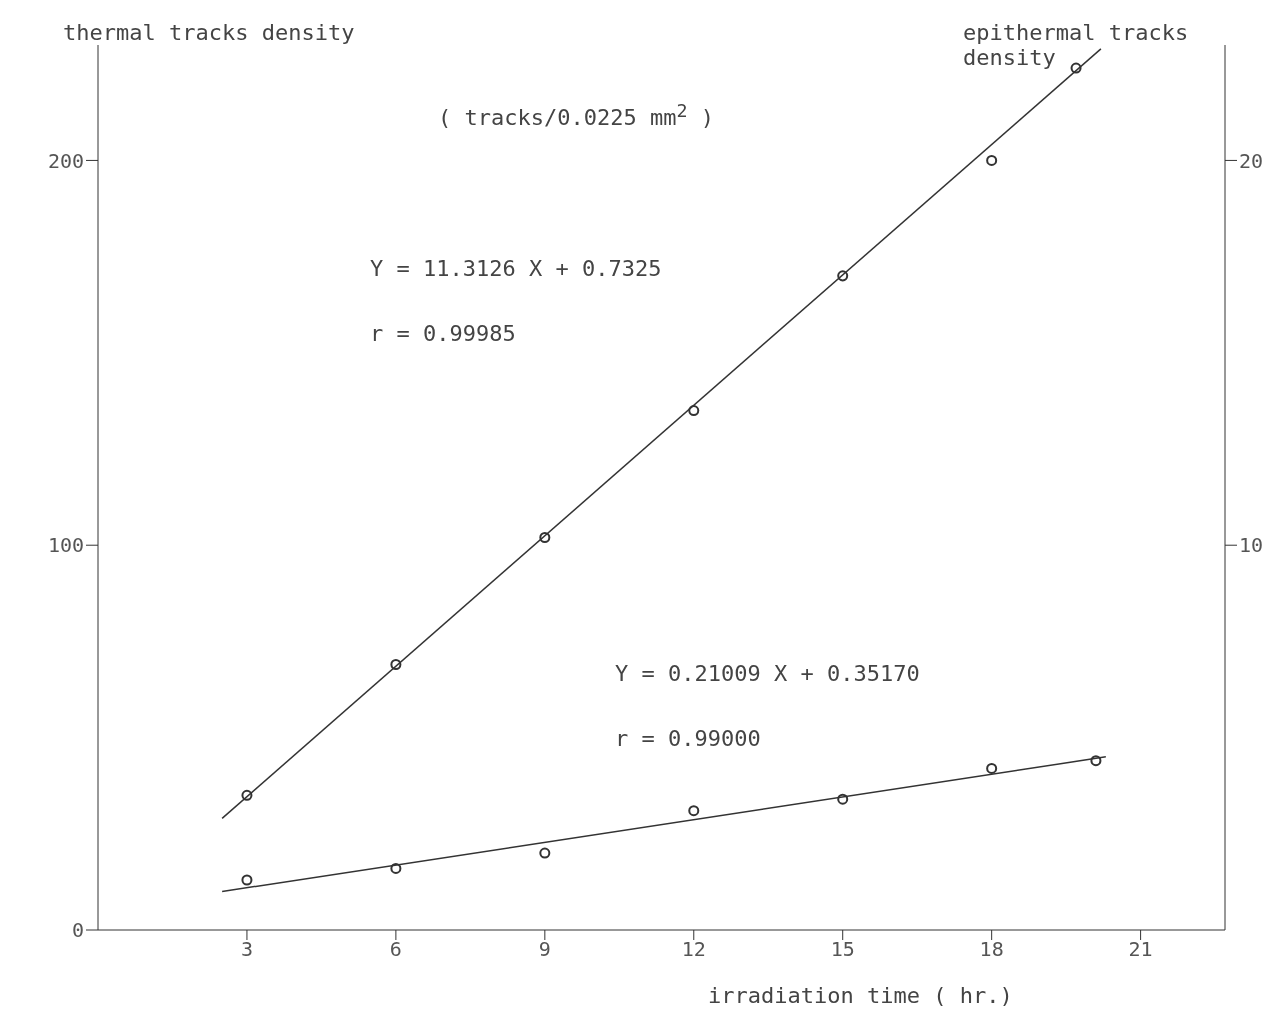 The height and width of the screenshot is (1031, 1267). Describe the element at coordinates (860, 995) in the screenshot. I see `x-axis-title: irradiation time ( hr.)` at that location.